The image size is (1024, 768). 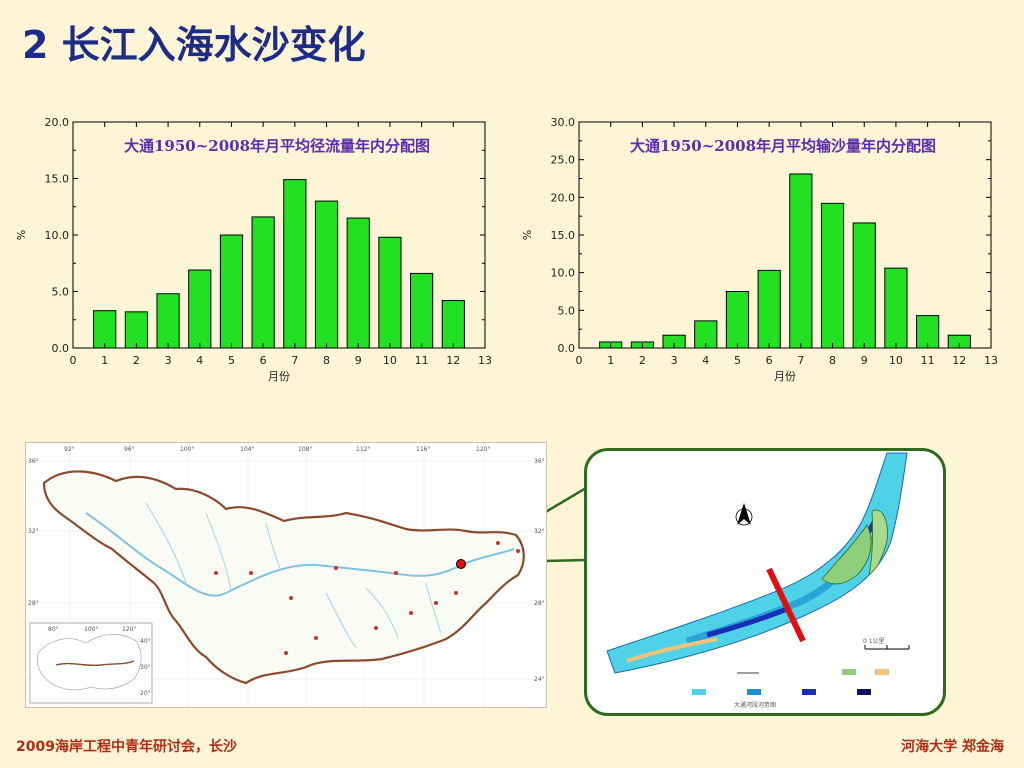 I want to click on map-lon-label: 104°, so click(x=247, y=449).